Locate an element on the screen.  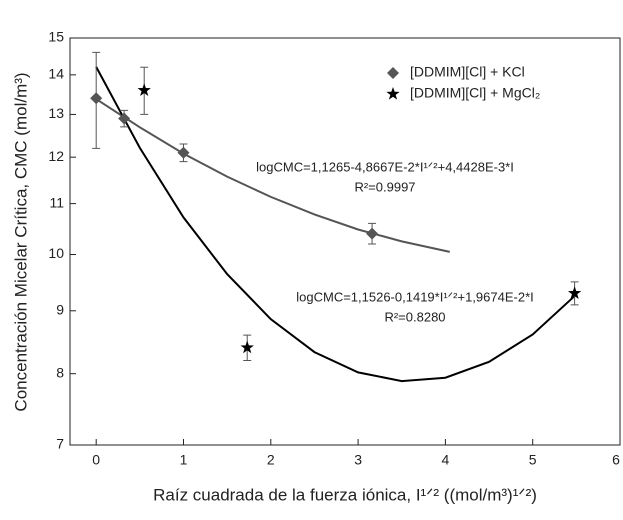
x-tick-label: 1 is located at coordinates (184, 460).